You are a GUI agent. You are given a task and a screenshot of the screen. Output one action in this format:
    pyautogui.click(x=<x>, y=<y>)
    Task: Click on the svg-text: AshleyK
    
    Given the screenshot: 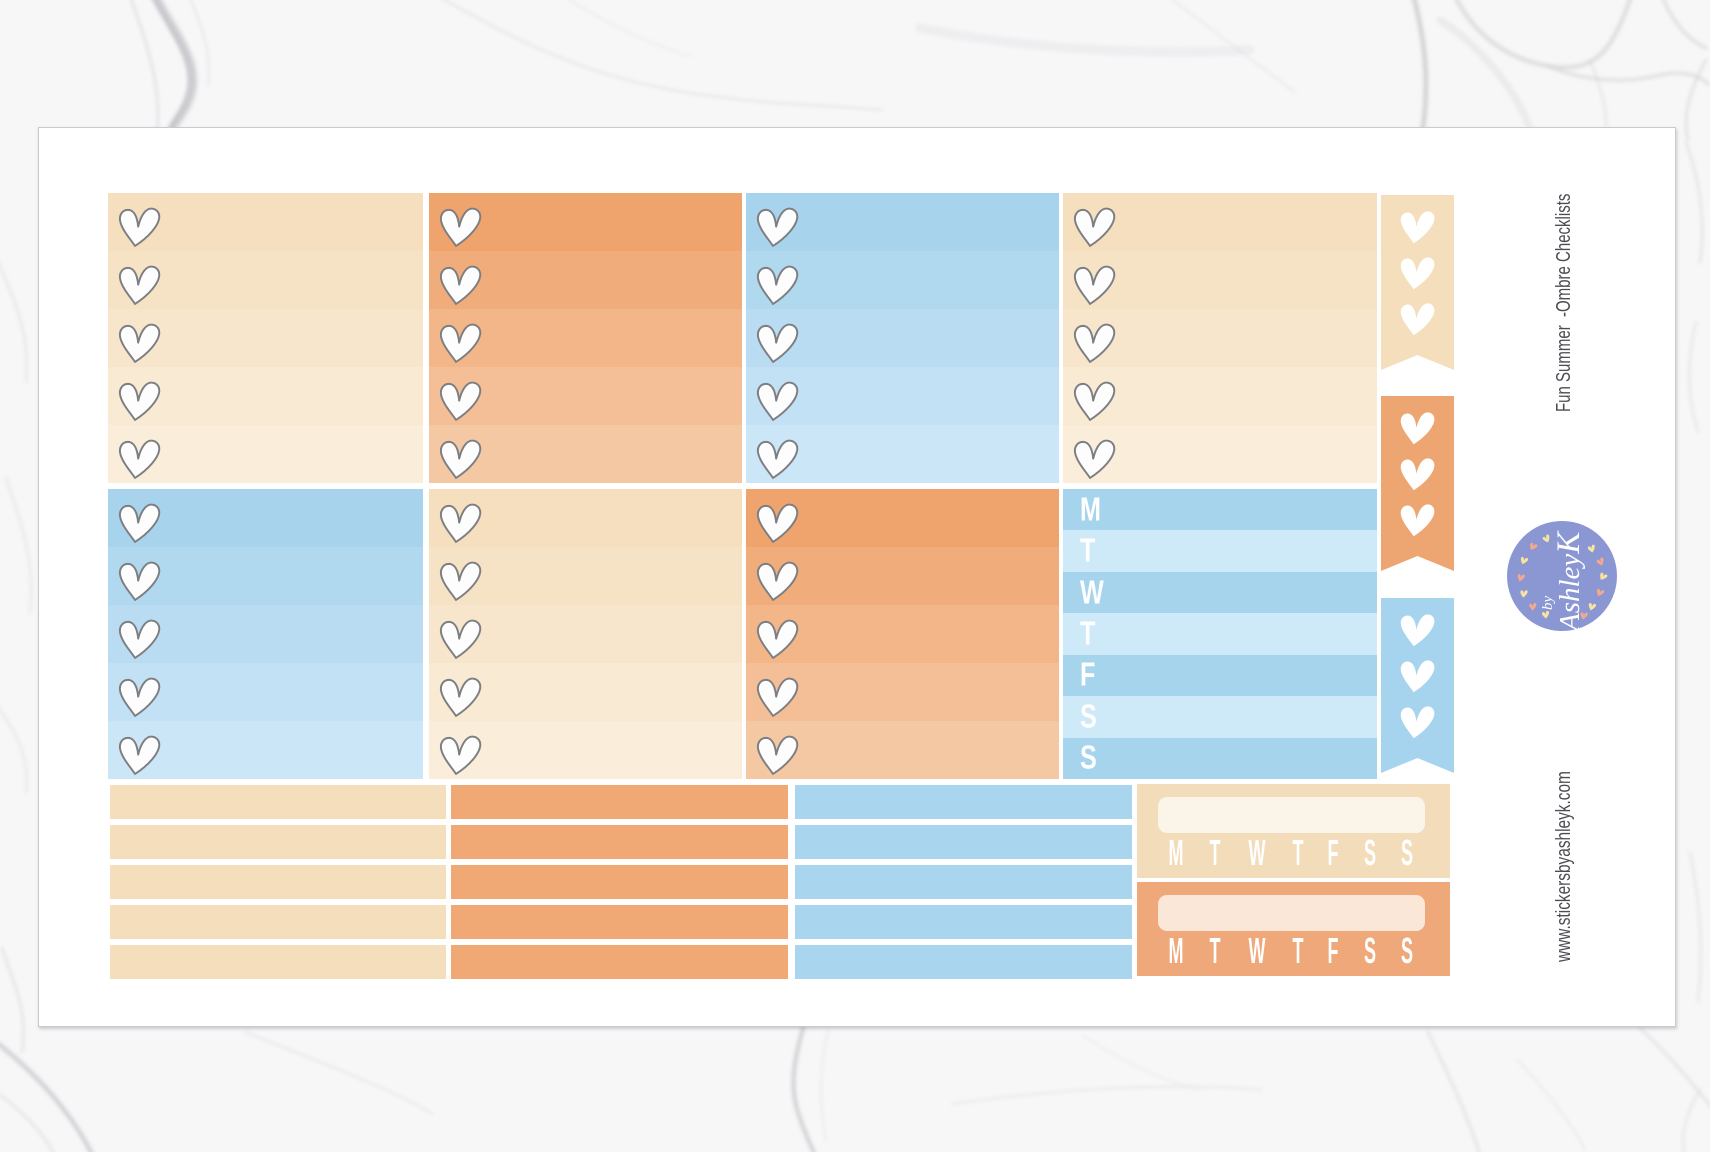 What is the action you would take?
    pyautogui.click(x=1569, y=581)
    